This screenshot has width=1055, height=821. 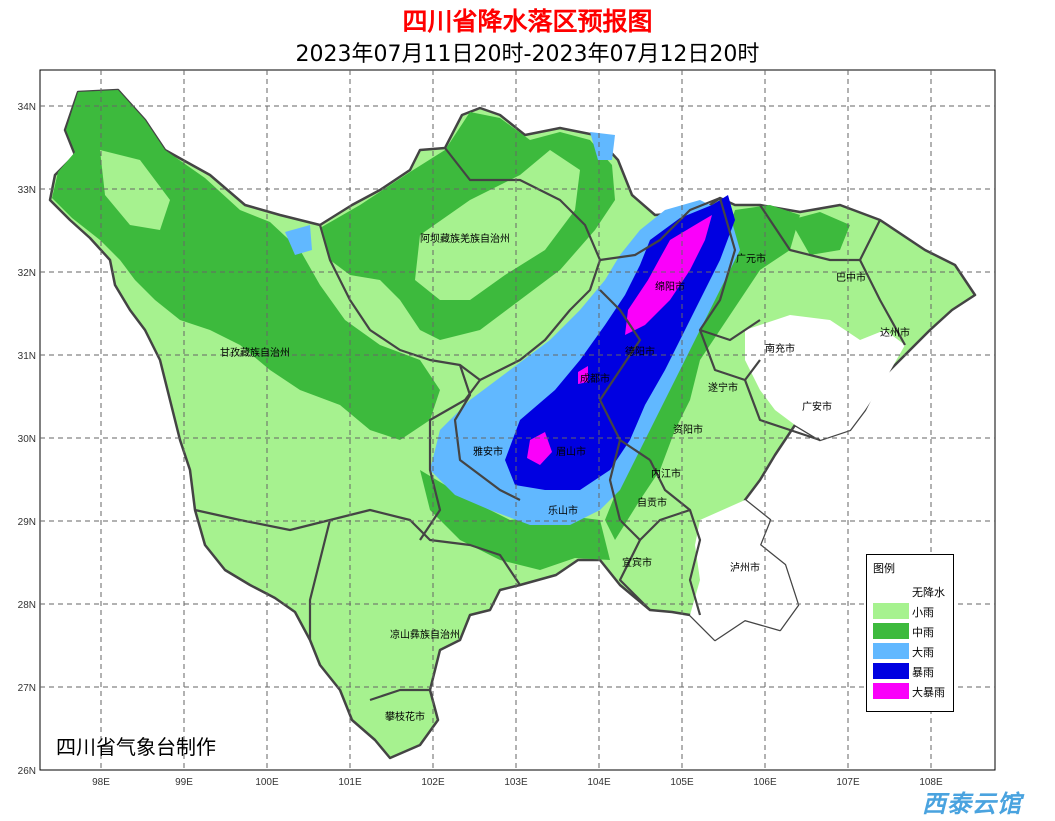 What do you see at coordinates (515, 520) in the screenshot?
I see `moderate-rain-southcentral` at bounding box center [515, 520].